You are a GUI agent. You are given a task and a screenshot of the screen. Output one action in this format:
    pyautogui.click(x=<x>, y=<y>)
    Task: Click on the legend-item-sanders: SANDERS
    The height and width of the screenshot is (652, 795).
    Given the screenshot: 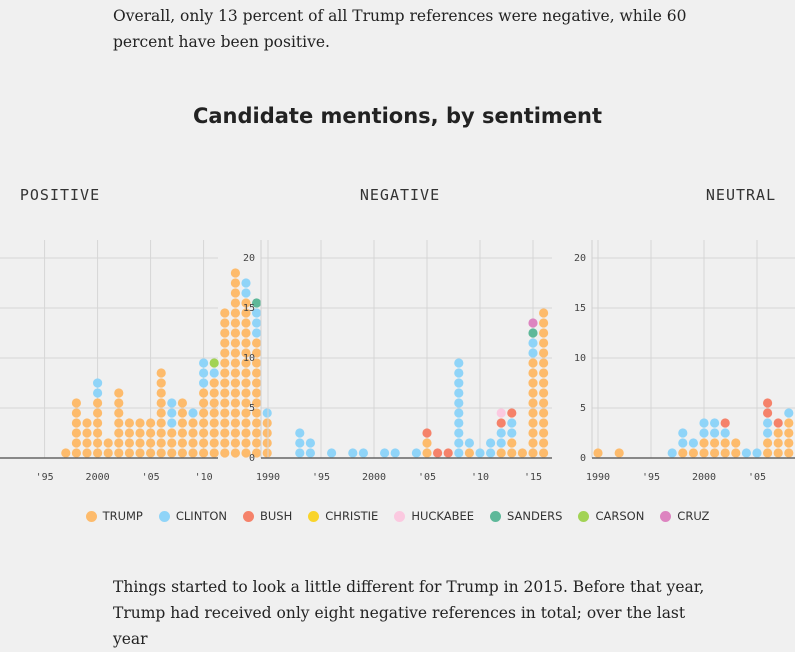 What is the action you would take?
    pyautogui.click(x=526, y=516)
    